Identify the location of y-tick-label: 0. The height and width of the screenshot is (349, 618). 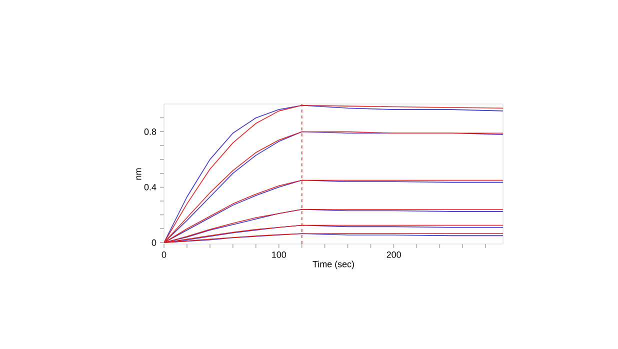
(154, 242).